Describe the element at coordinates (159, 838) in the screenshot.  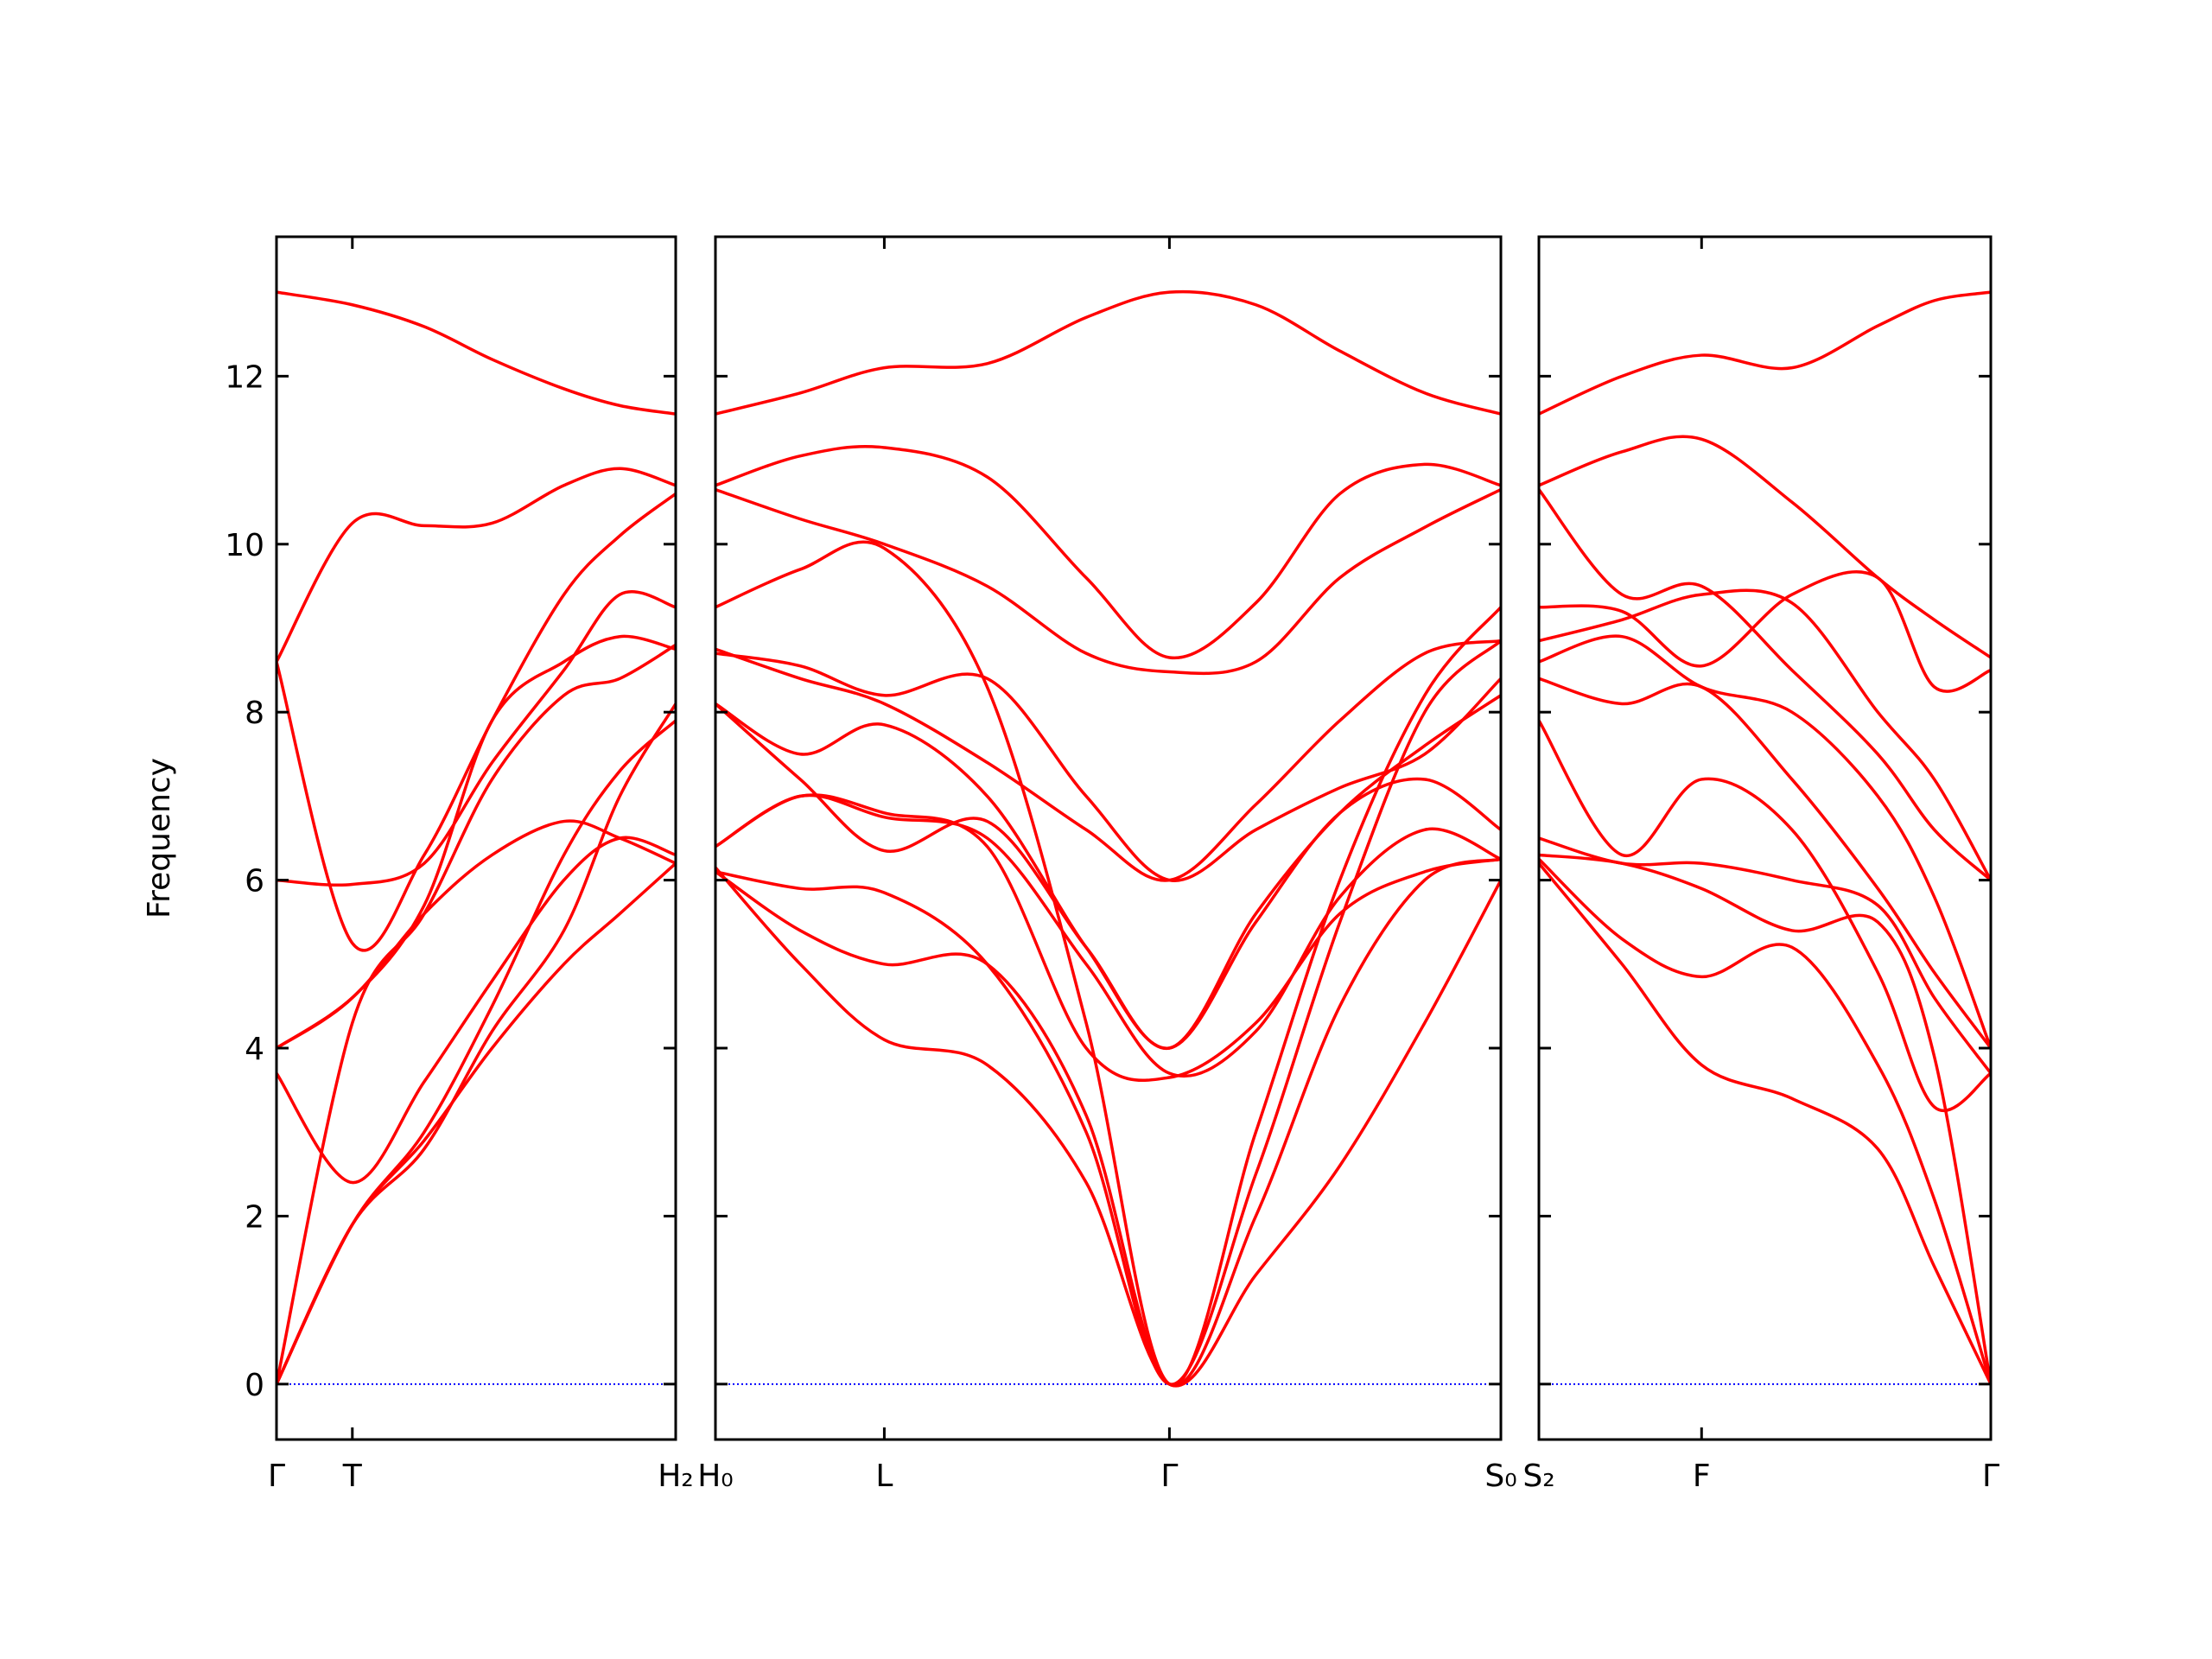
I see `y-axis-label: Frequency` at that location.